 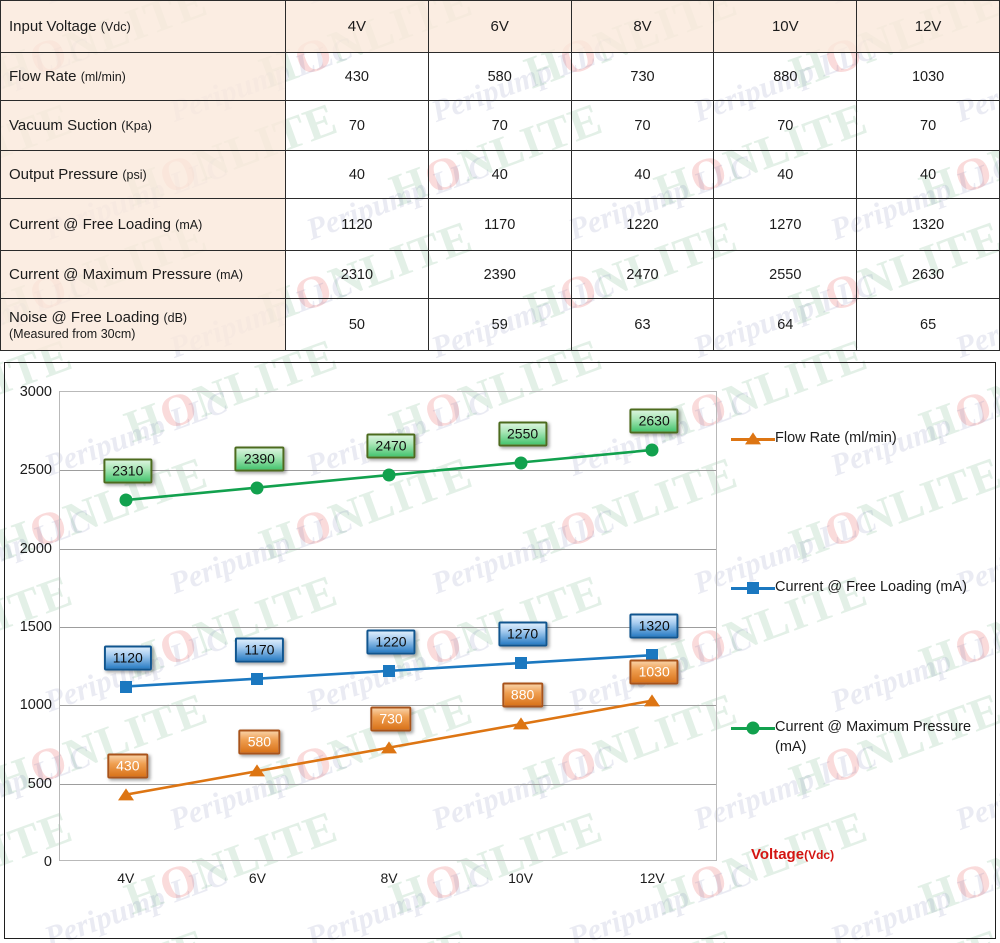 I want to click on table-cell: 580, so click(x=499, y=76).